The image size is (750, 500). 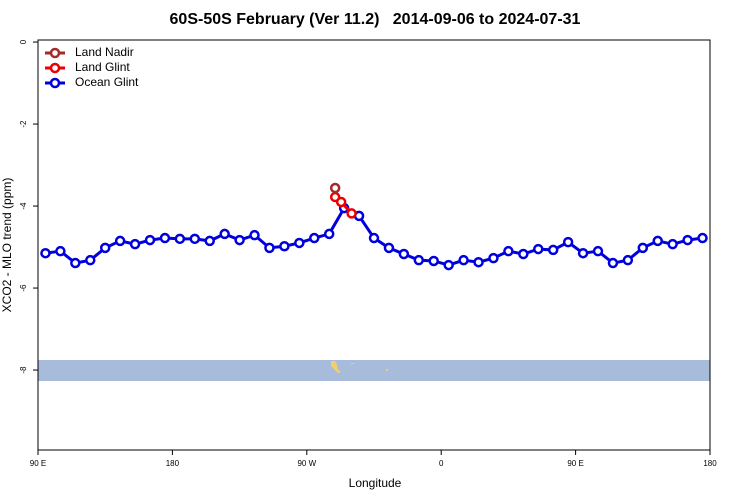 I want to click on y-tick-label: -6, so click(x=23, y=288).